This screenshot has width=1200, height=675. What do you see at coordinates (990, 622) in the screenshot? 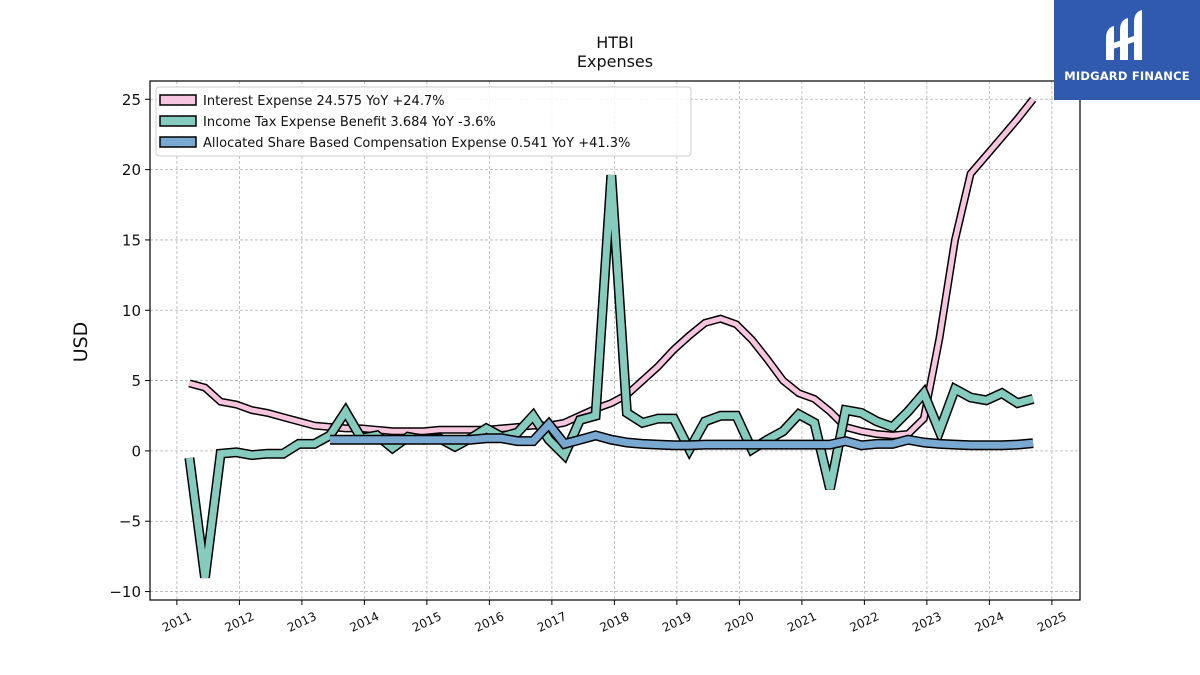
I see `x-tick-label: 2024` at bounding box center [990, 622].